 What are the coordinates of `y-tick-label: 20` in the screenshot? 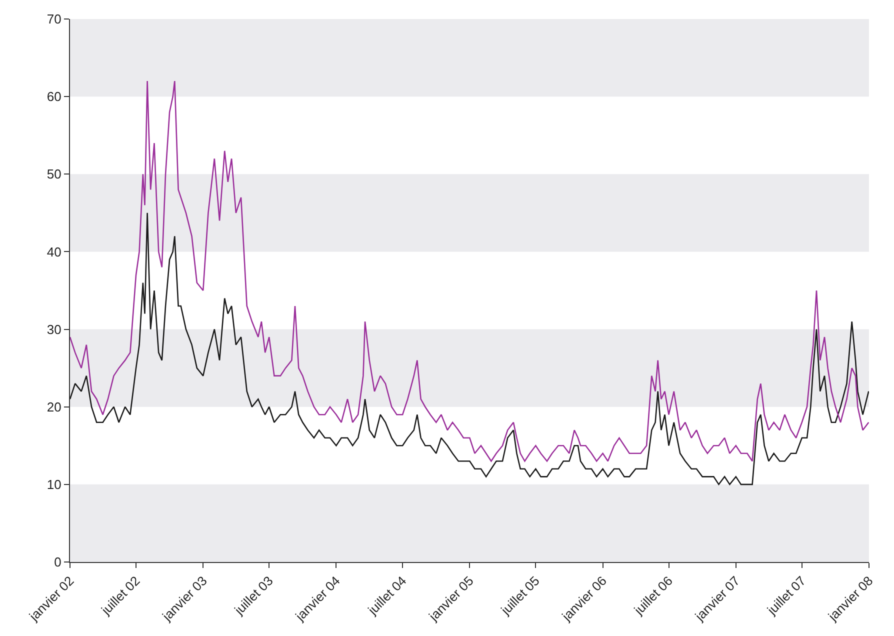 It's located at (54, 406).